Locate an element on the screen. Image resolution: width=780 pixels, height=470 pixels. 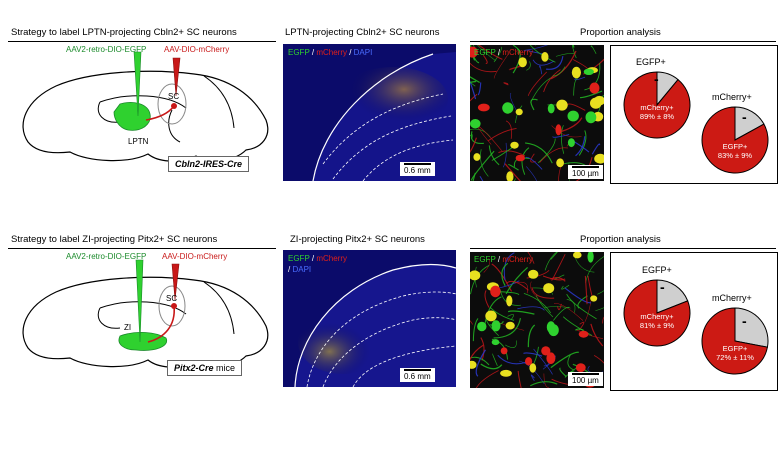
pie2-text-b: 83% ± 9% is located at coordinates (735, 155).